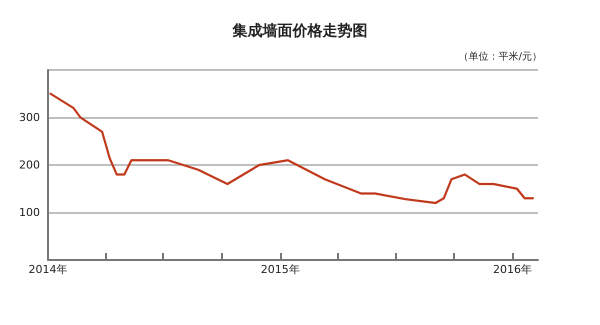 The width and height of the screenshot is (600, 325). I want to click on y-tick-label: 100, so click(29, 212).